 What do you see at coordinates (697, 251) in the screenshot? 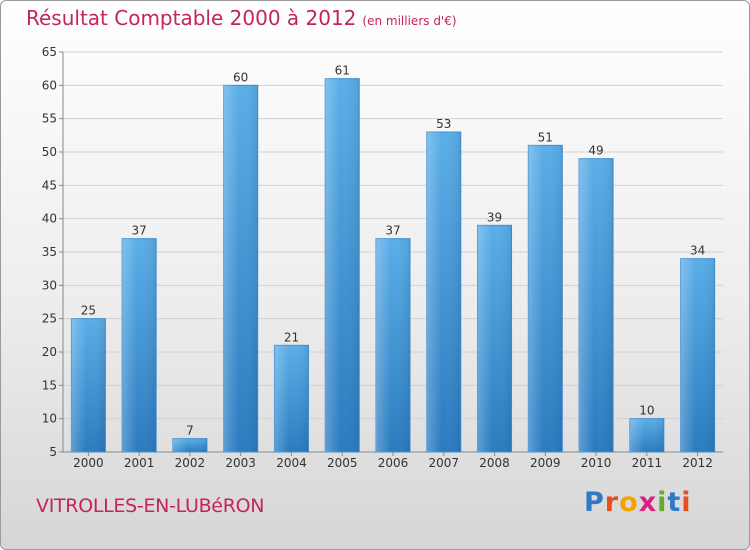
I see `value-label: 34` at bounding box center [697, 251].